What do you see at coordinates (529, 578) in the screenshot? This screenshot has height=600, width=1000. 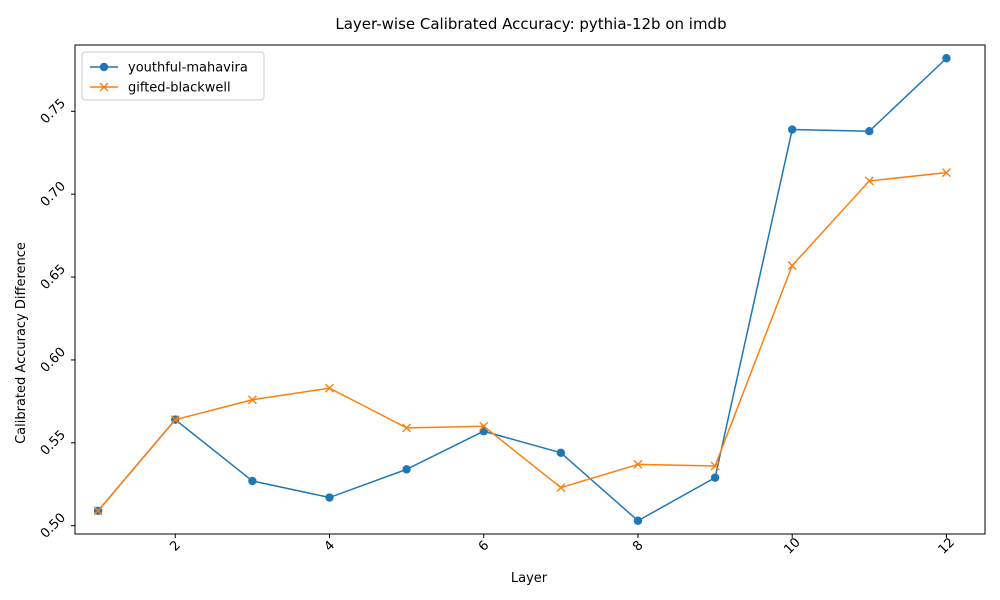 I see `x-axis-label: Layer` at bounding box center [529, 578].